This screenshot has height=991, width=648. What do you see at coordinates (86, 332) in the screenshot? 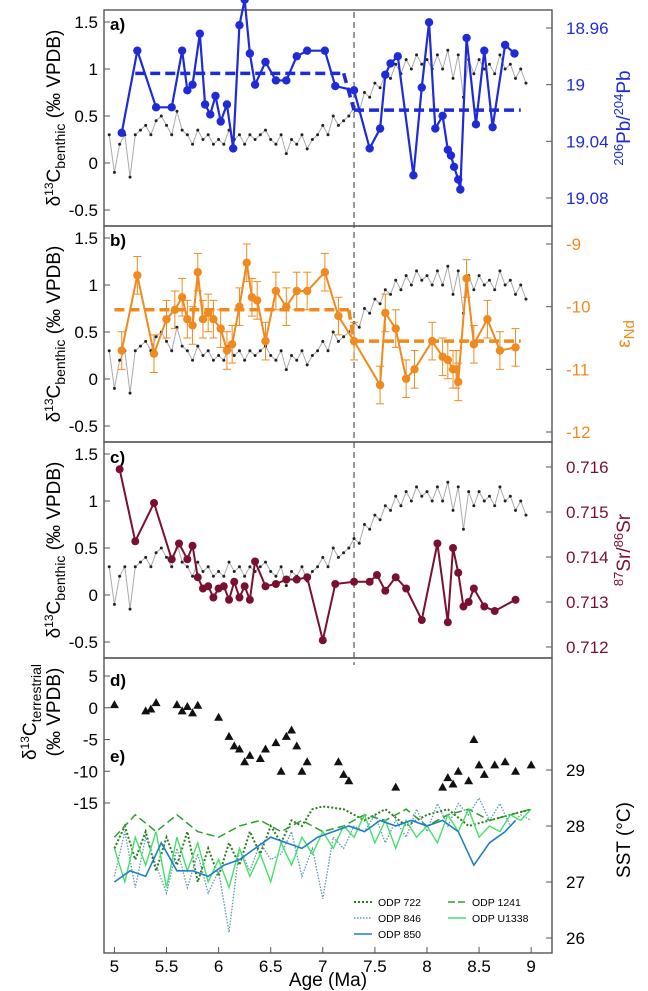
I see `panel-b-left-tick-label-2: 0.5` at bounding box center [86, 332].